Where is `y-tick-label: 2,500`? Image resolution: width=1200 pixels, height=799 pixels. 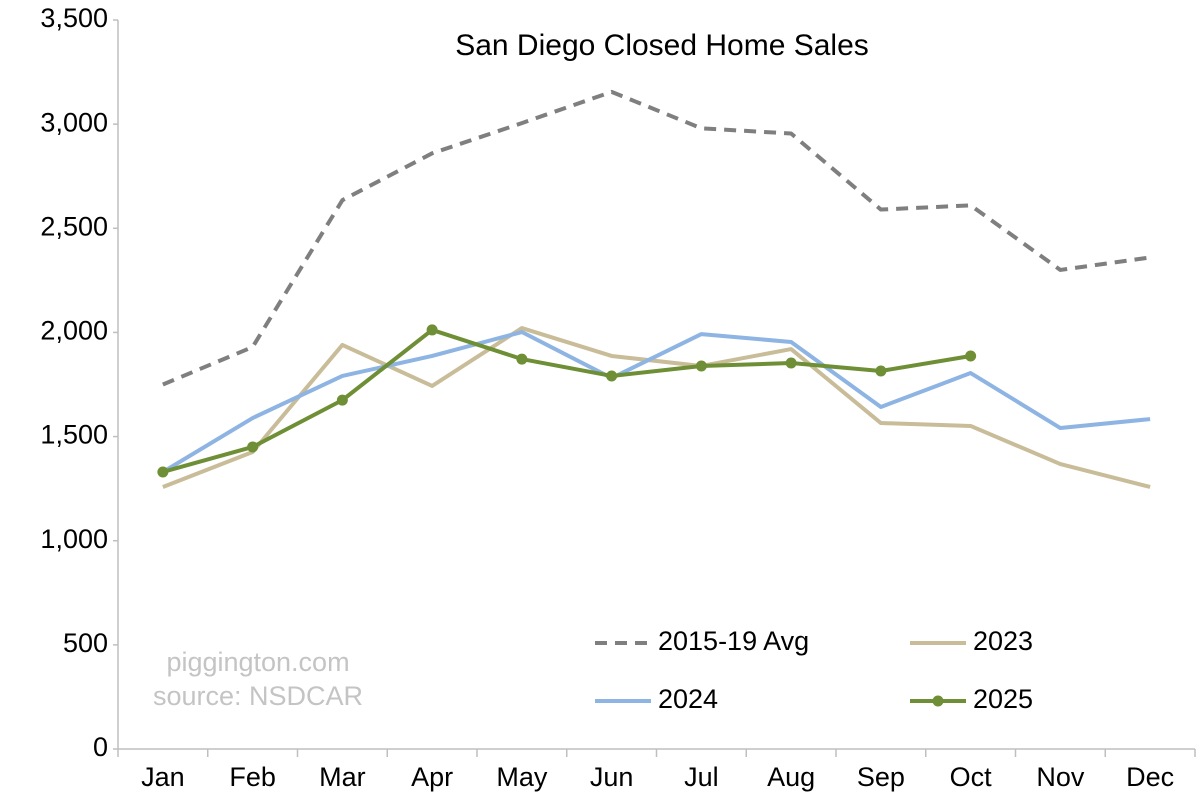
y-tick-label: 2,500 is located at coordinates (74, 226).